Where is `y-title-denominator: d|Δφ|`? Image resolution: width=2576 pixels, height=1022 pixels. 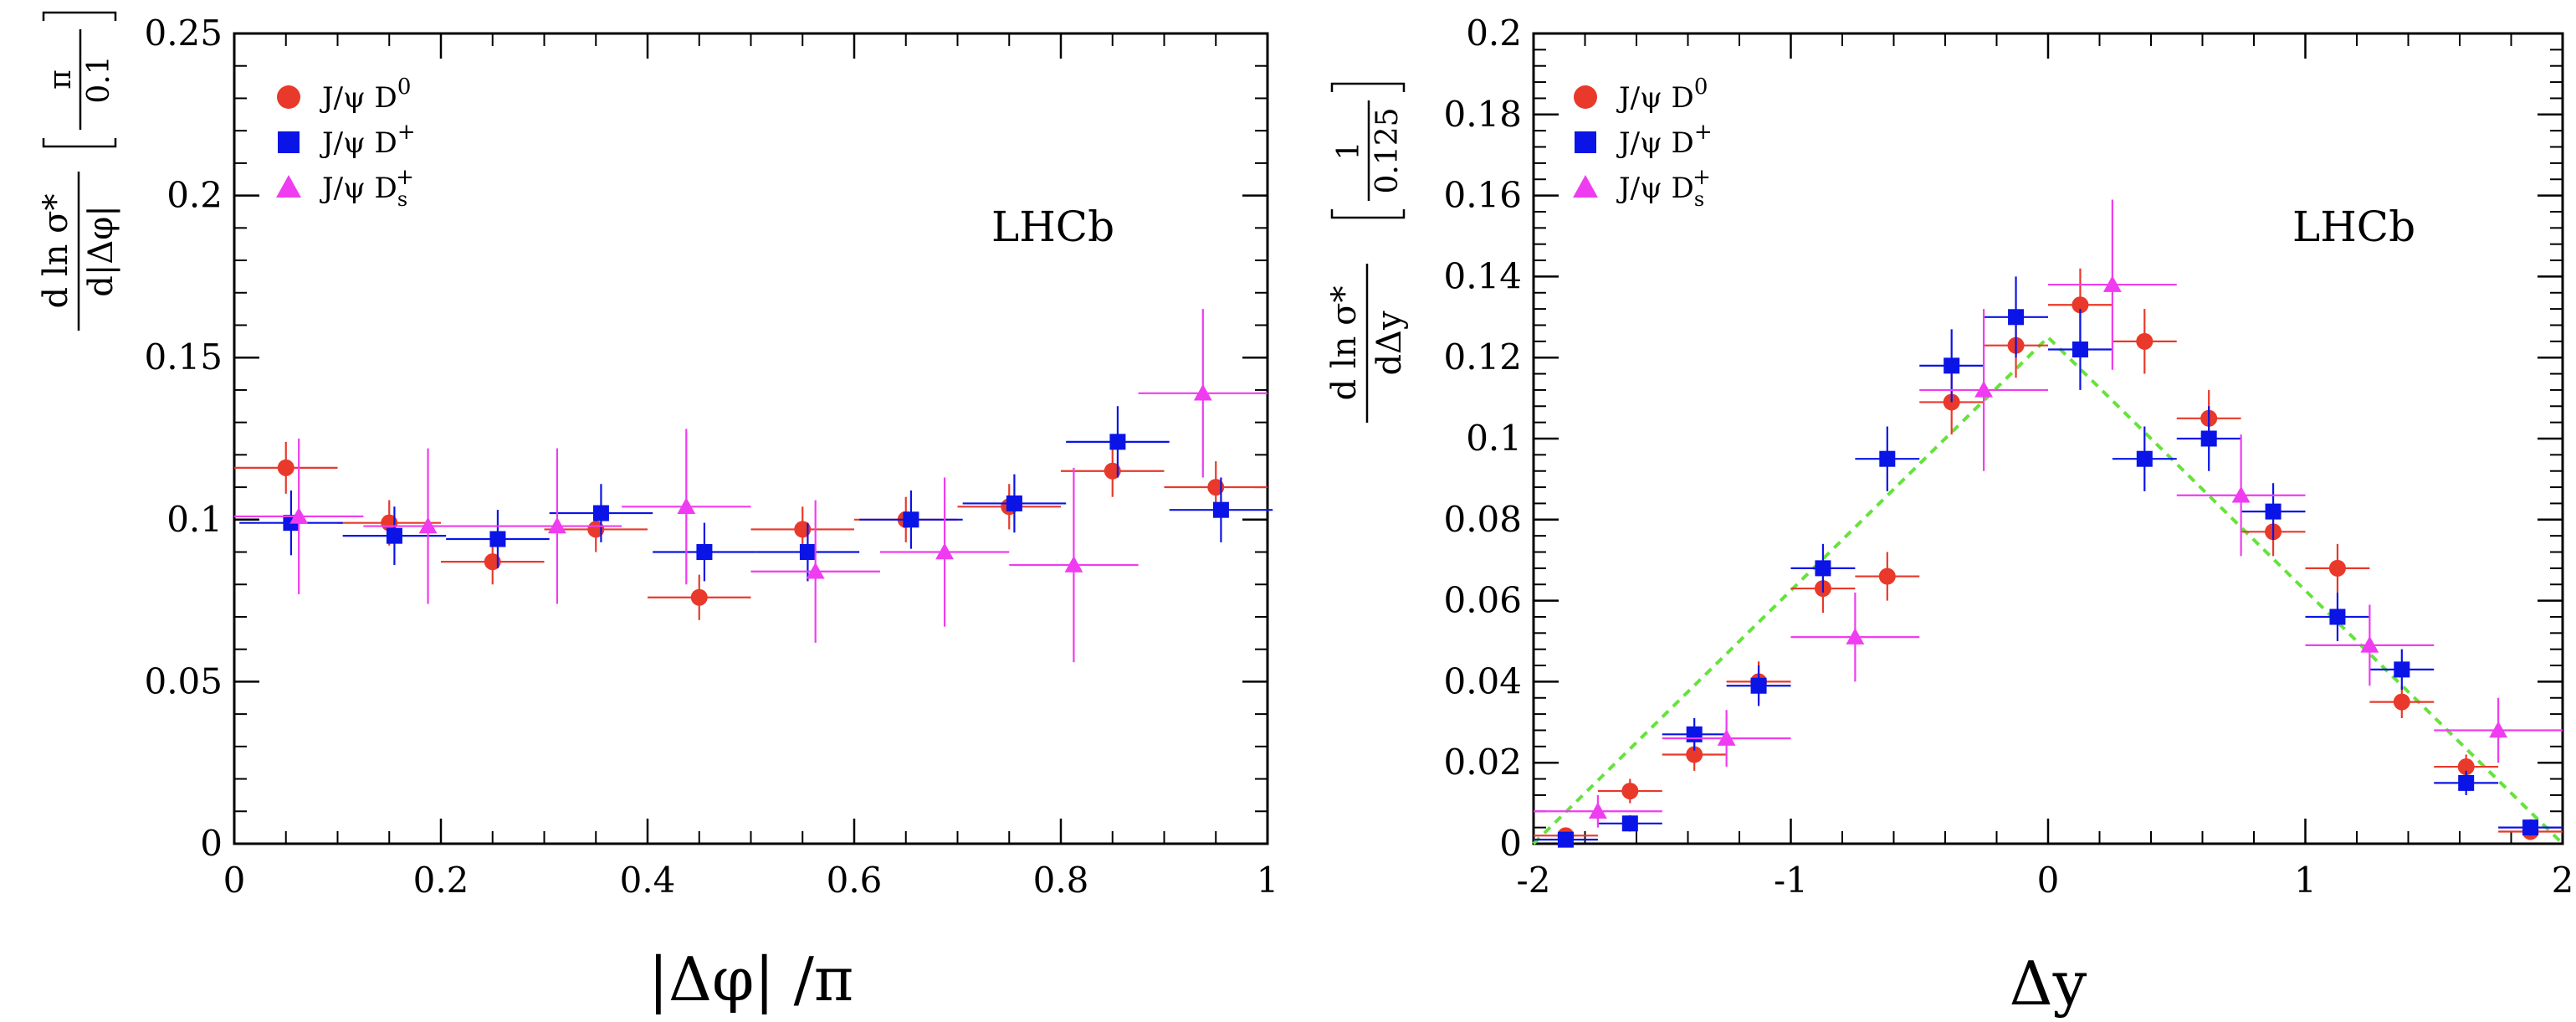 y-title-denominator: d|Δφ| is located at coordinates (101, 251).